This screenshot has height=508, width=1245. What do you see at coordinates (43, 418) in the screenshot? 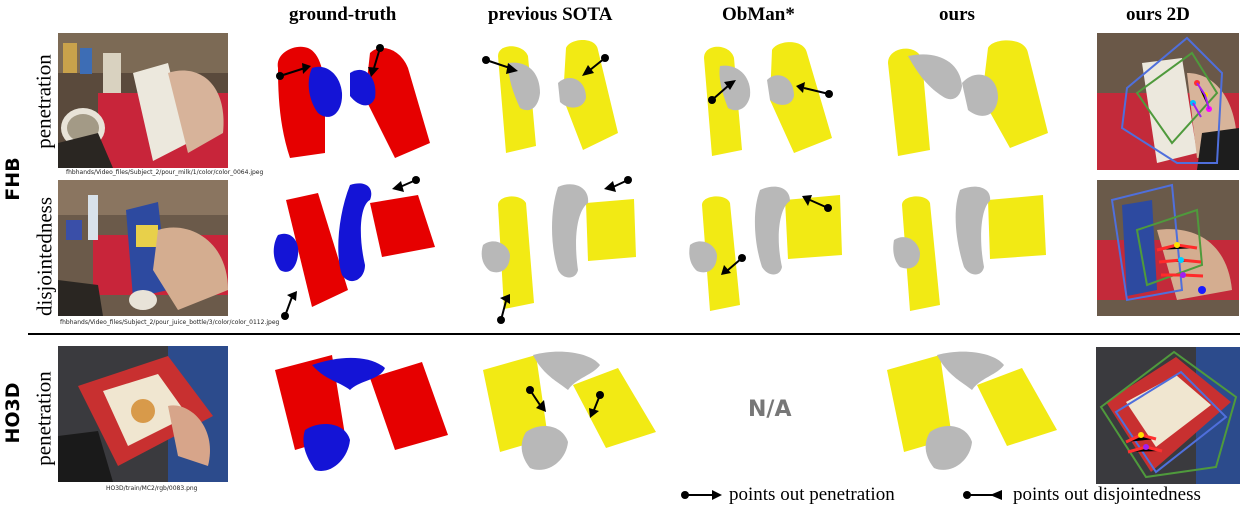
I see `row-label-ho3d-penetration: penetration` at bounding box center [43, 418].